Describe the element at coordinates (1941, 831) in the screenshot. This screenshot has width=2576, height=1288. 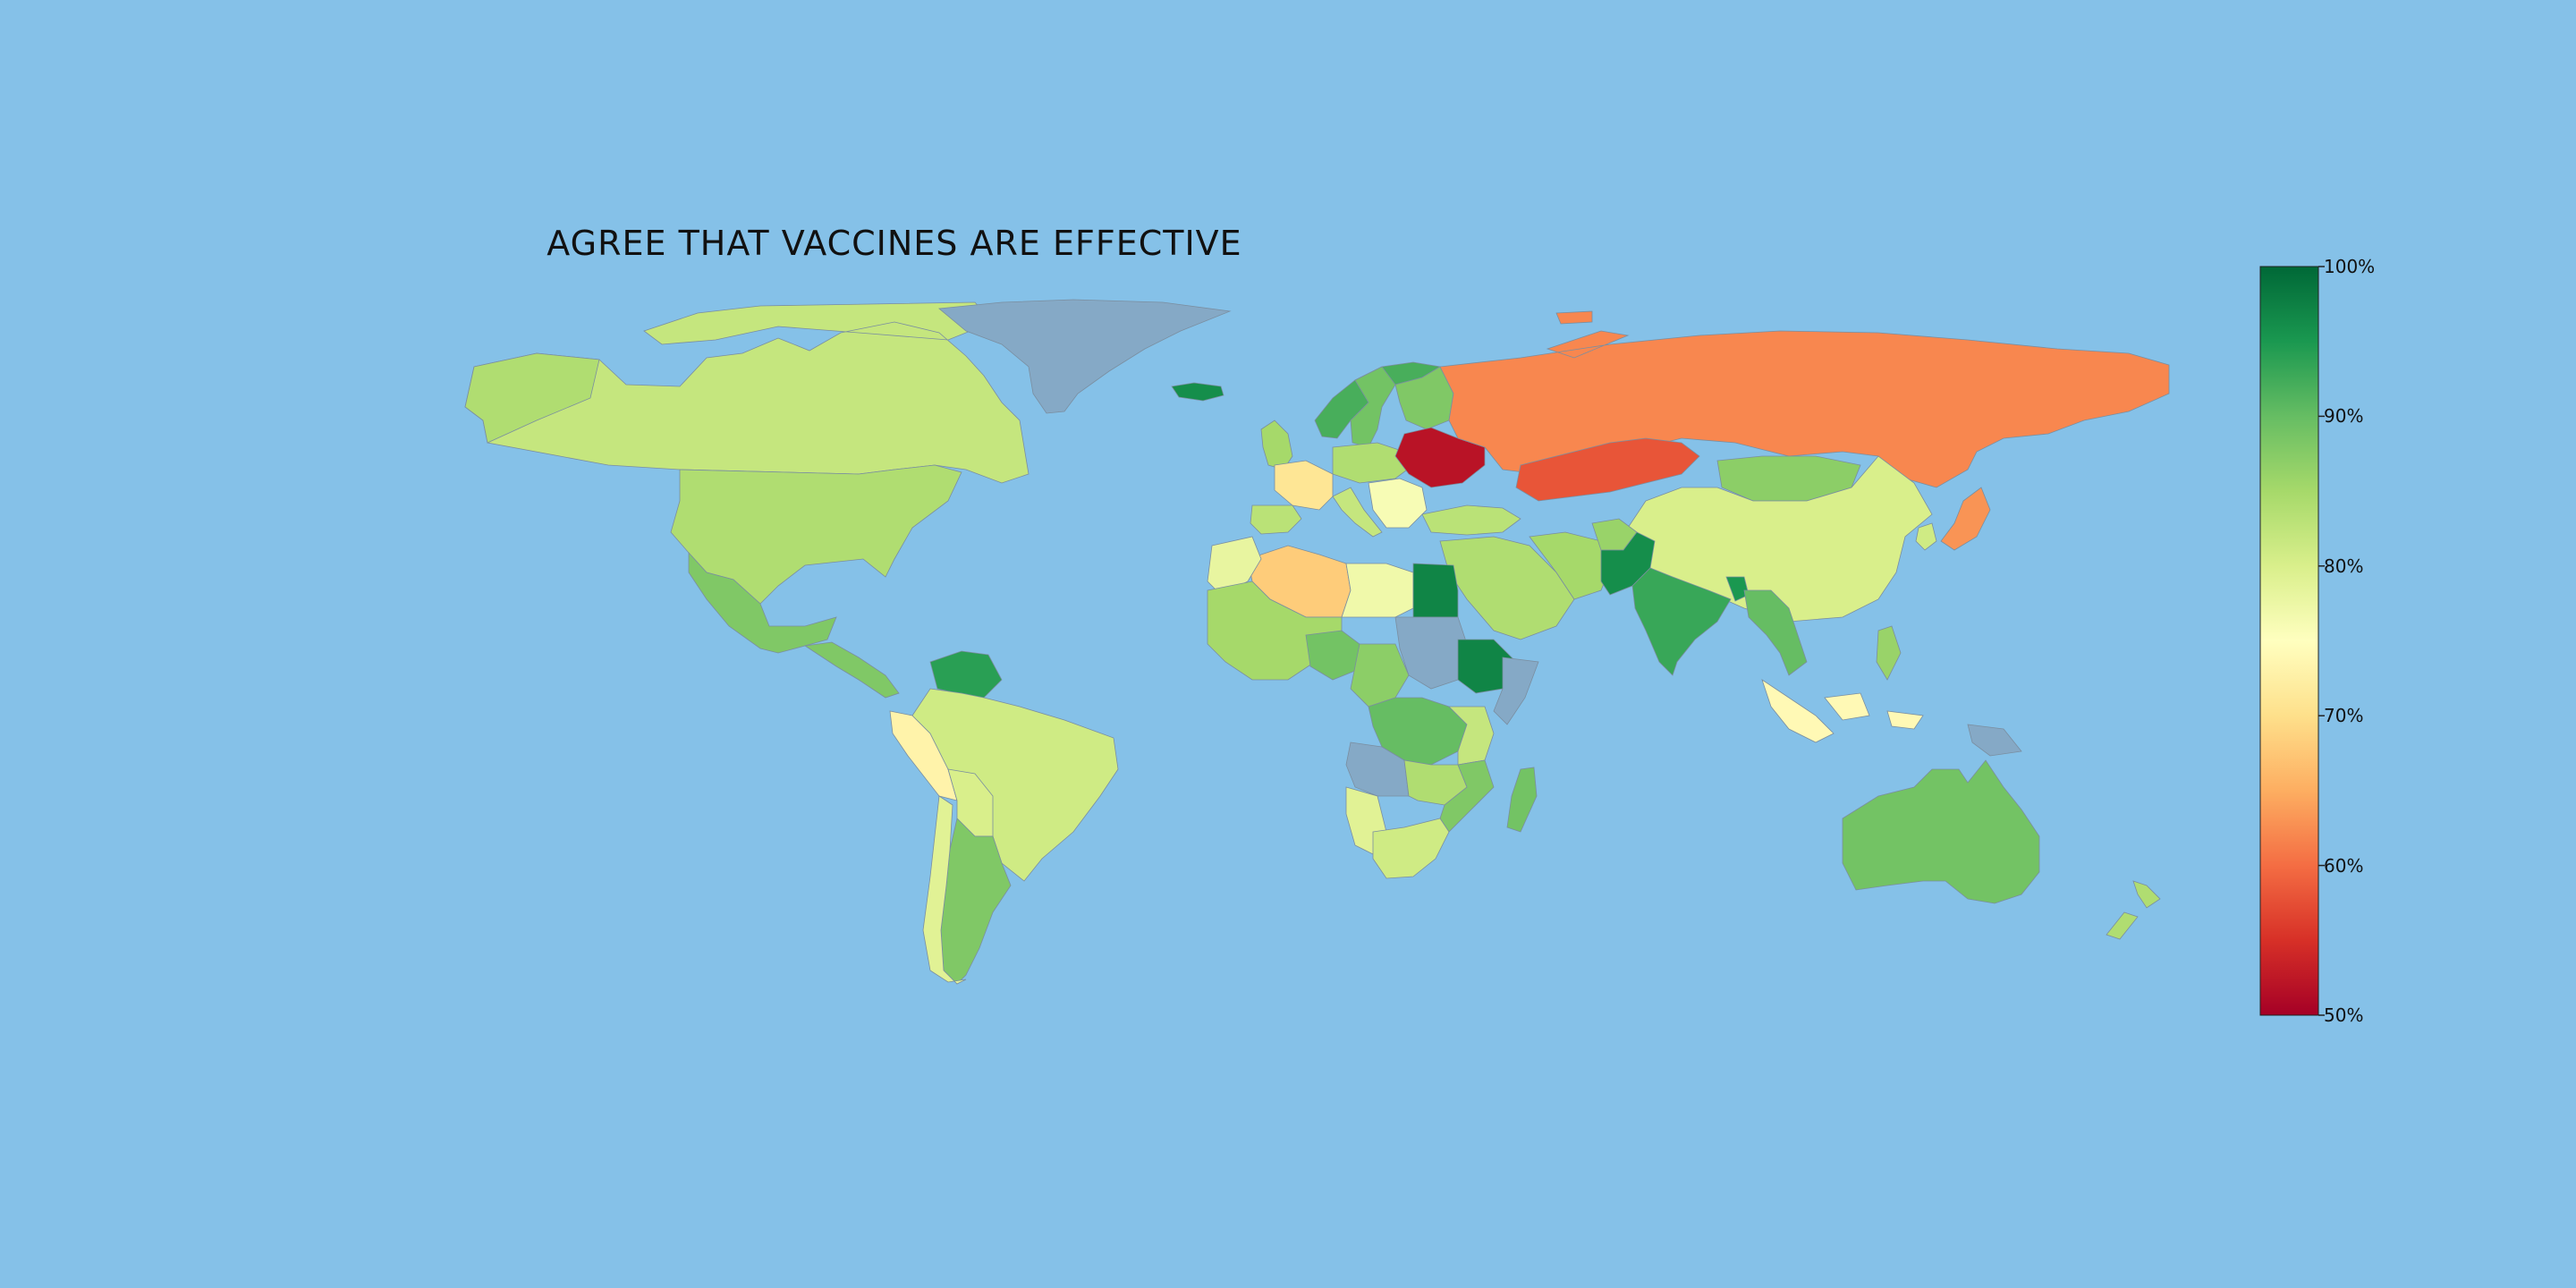
I see `region-australia` at that location.